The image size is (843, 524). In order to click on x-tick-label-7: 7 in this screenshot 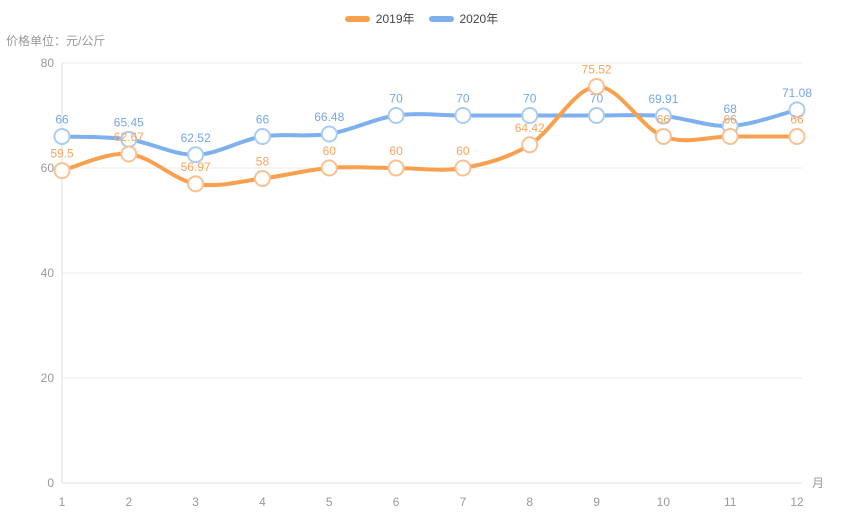, I will do `click(463, 502)`.